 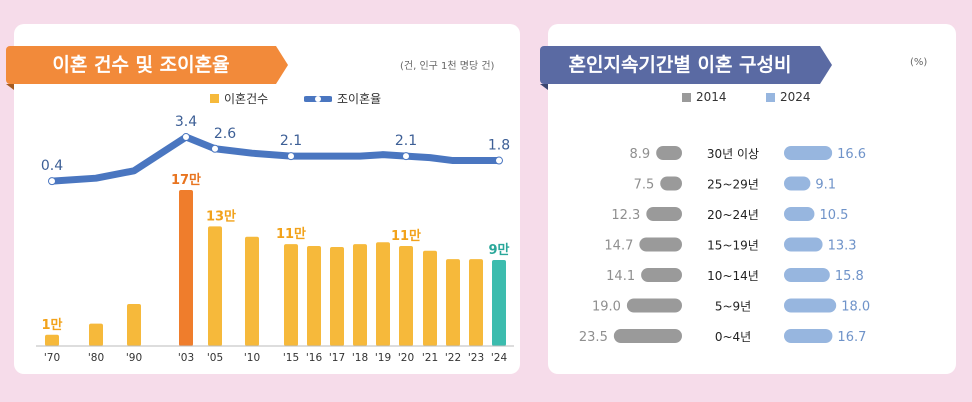 I want to click on x-tick-13: '22, so click(x=453, y=358).